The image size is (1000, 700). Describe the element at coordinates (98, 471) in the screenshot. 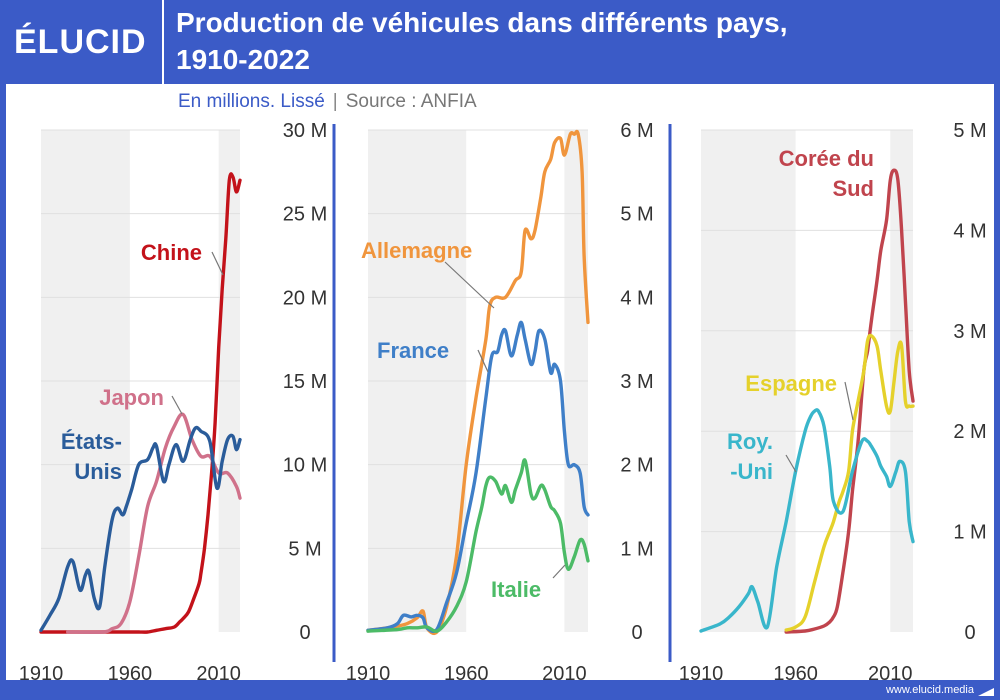

I see `series-label: Unis` at that location.